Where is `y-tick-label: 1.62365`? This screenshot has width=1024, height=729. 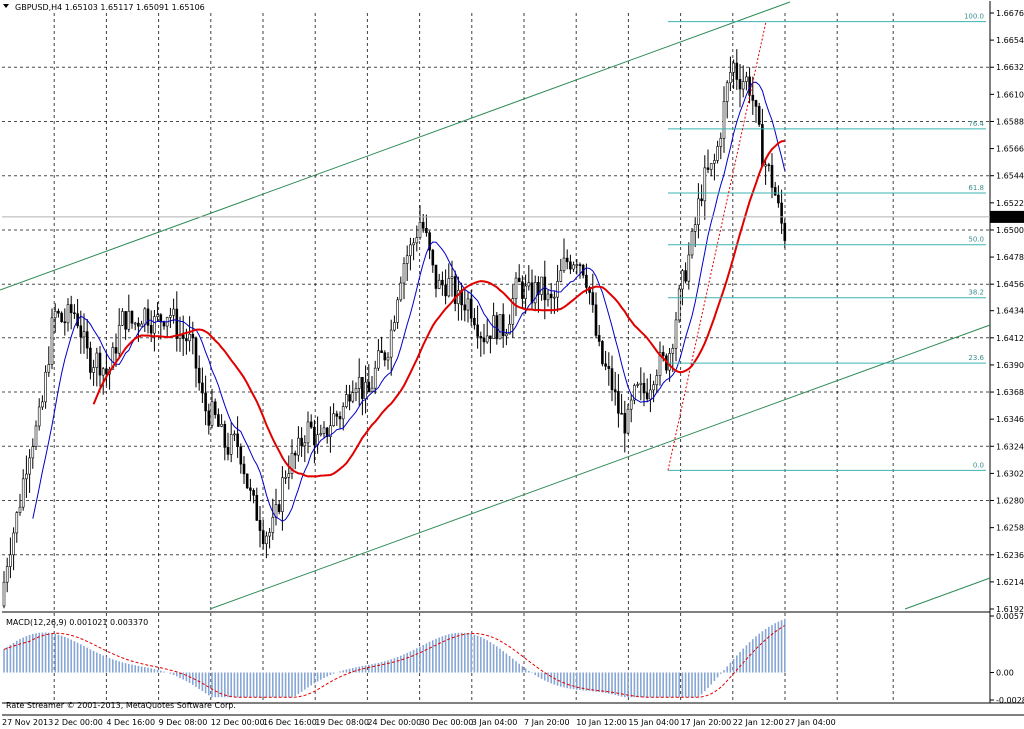 y-tick-label: 1.62365 is located at coordinates (1010, 555).